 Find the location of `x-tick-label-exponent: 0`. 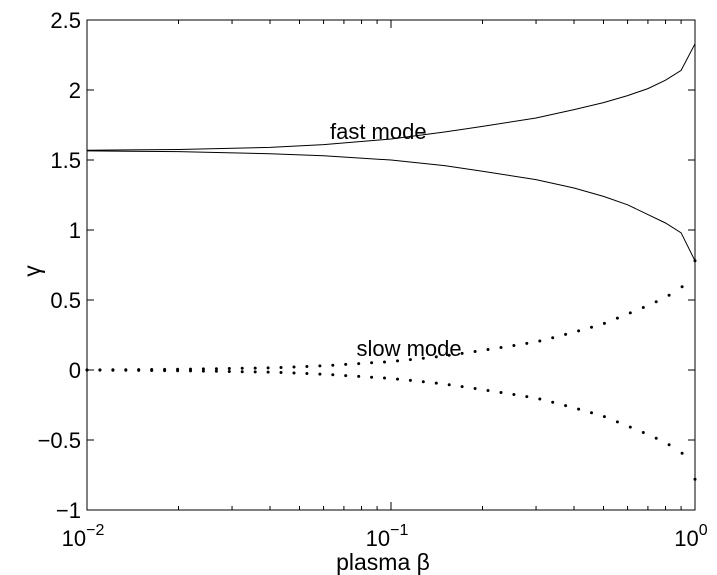

x-tick-label-exponent: 0 is located at coordinates (703, 530).